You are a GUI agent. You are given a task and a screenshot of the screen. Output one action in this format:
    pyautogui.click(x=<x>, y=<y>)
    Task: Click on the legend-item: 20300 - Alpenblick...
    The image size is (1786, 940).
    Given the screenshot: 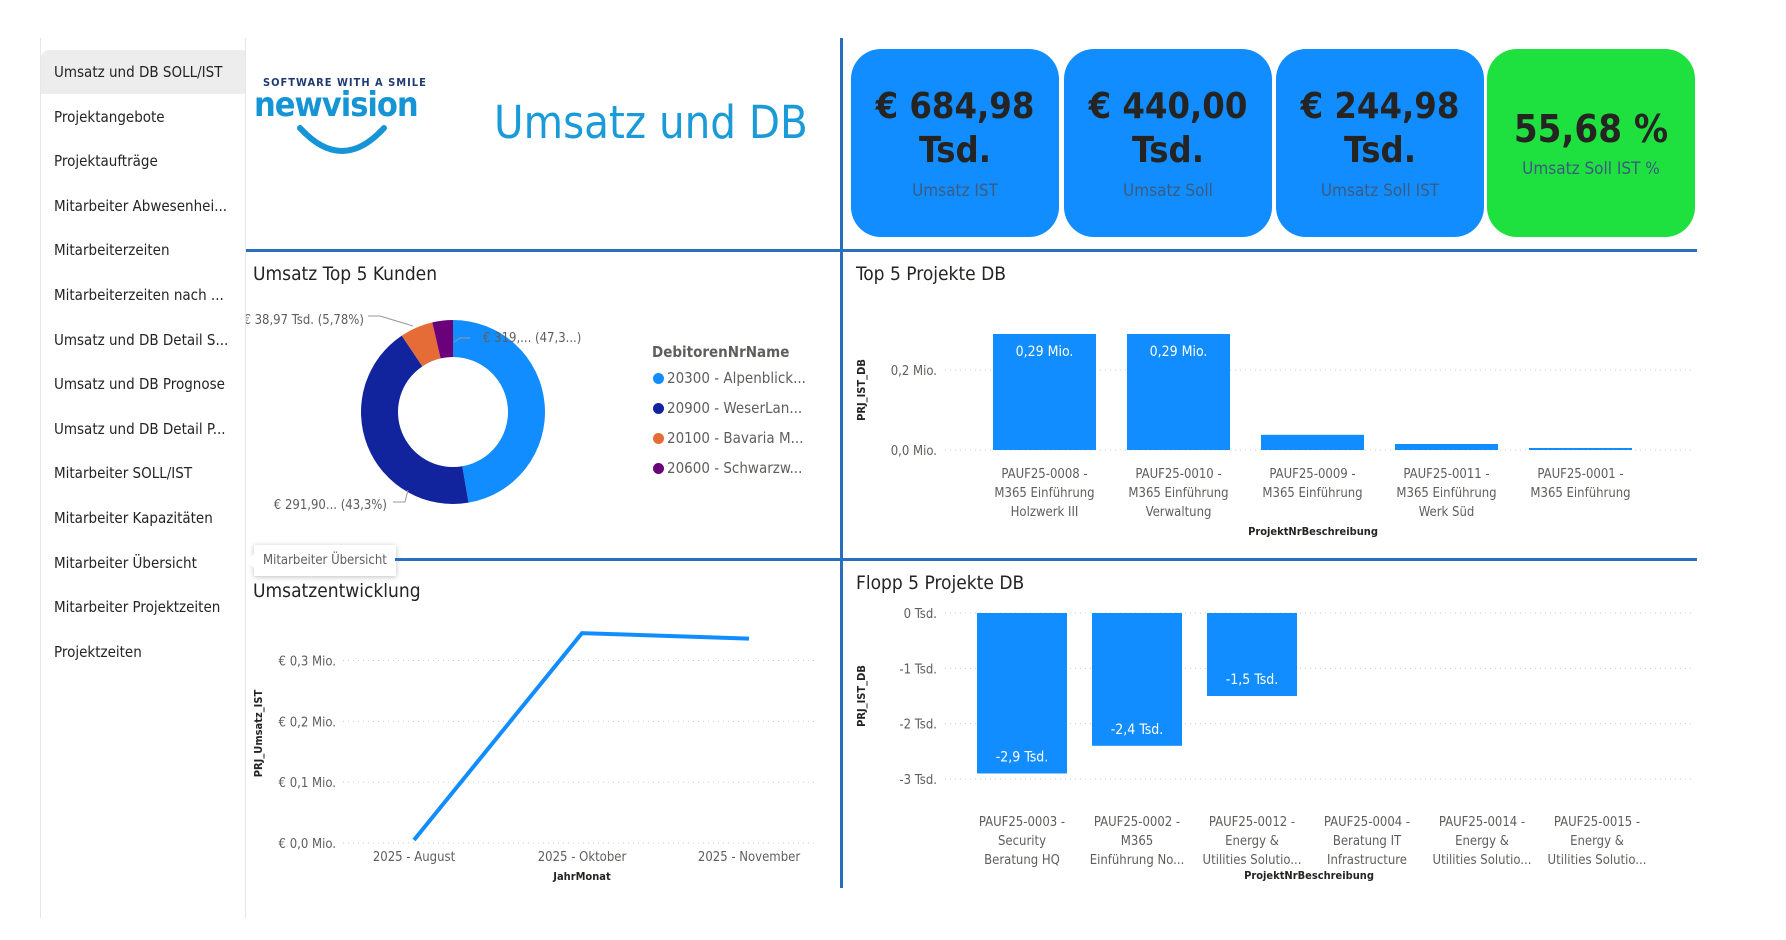 What is the action you would take?
    pyautogui.click(x=729, y=378)
    